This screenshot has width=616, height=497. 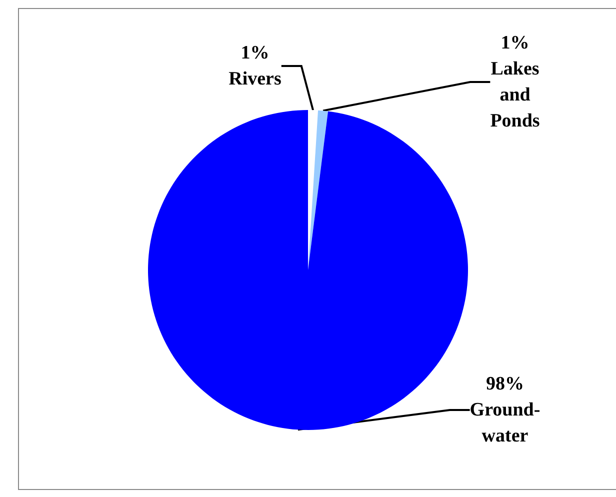 I want to click on slice-label: Lakes and Ponds, so click(x=515, y=95).